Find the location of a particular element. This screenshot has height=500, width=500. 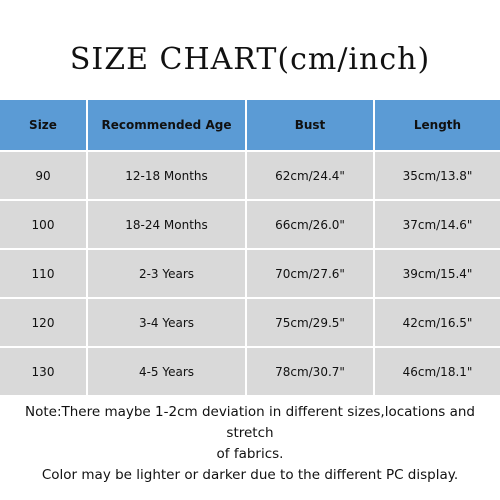

header-row: Size Recommended Age Bust Length is located at coordinates (250, 125).